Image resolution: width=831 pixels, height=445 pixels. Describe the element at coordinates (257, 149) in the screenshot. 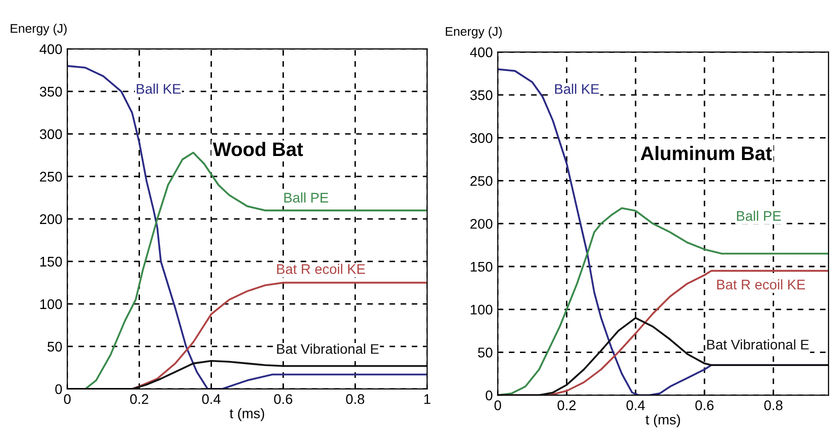

I see `text: Wood Bat` at that location.